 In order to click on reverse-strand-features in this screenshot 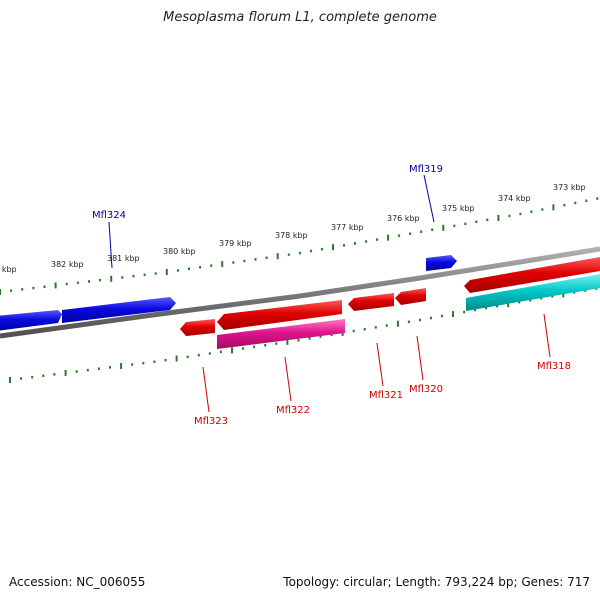, I will do `click(390, 303)`.